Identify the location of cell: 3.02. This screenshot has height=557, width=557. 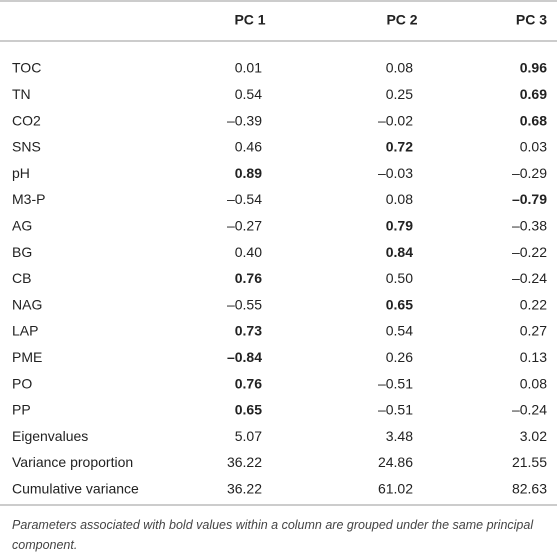
(533, 436).